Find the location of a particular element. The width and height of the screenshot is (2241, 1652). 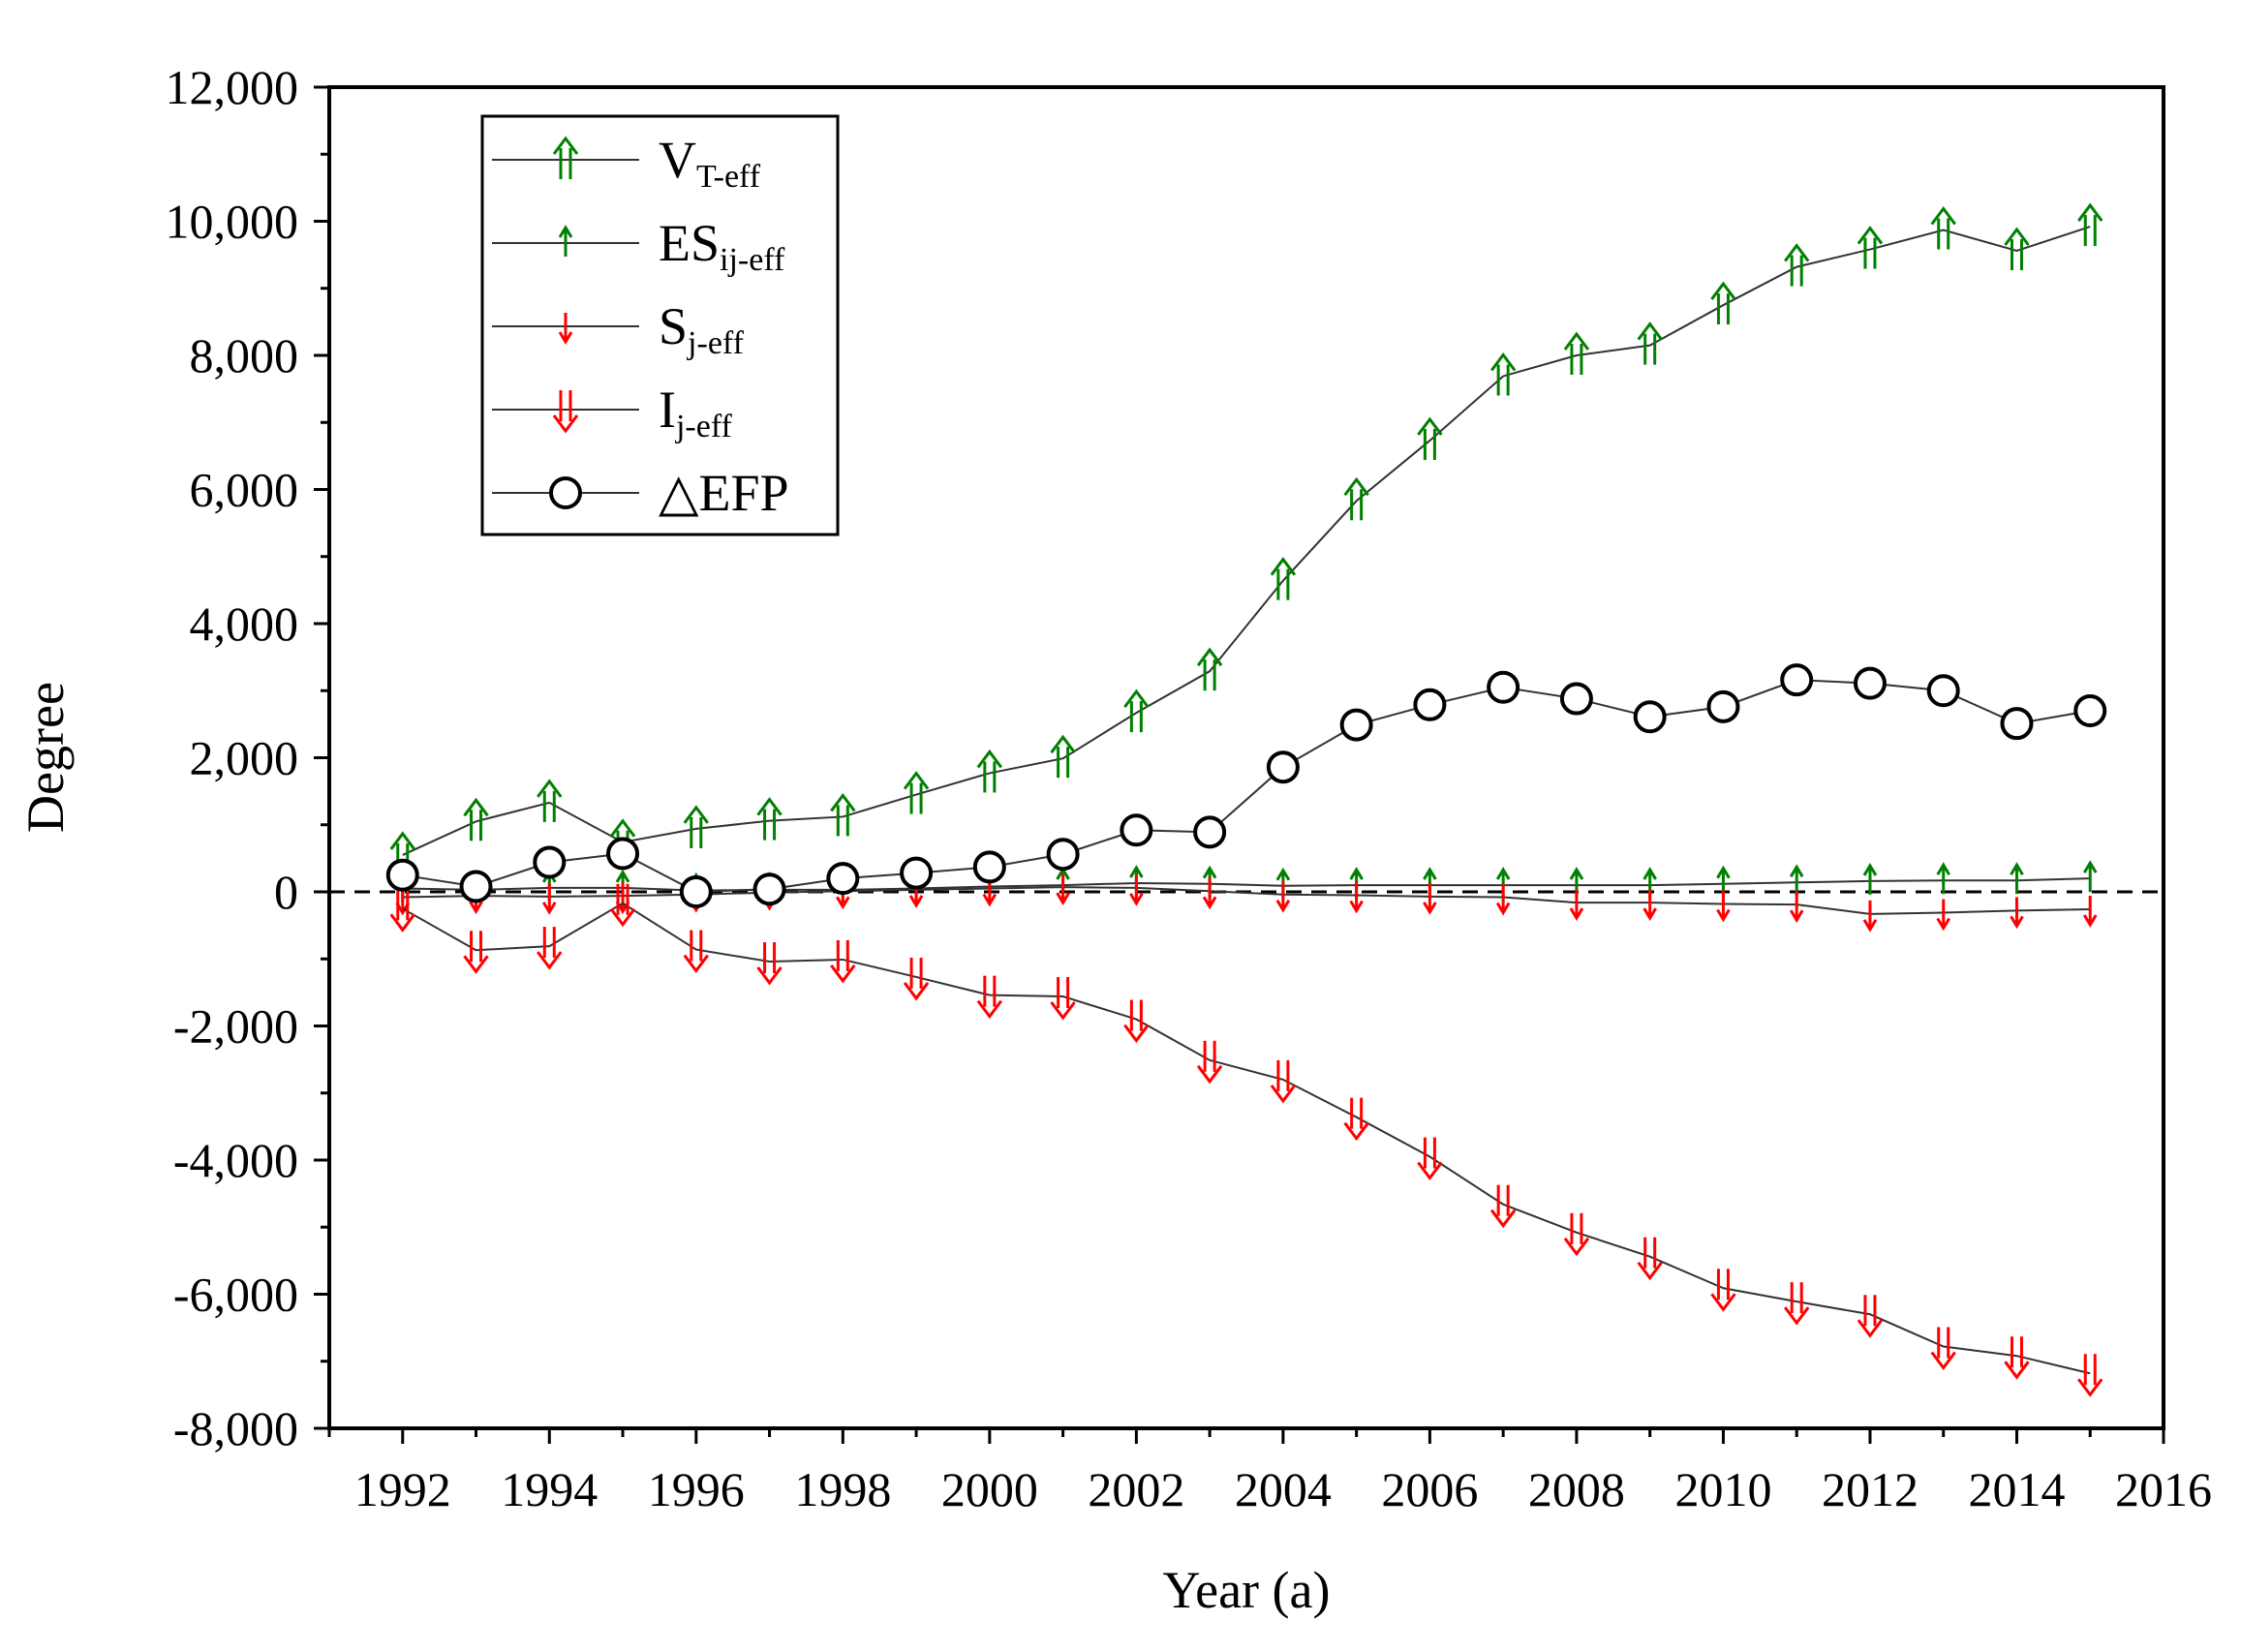

y-tick-label: 2,000 is located at coordinates (245, 758).